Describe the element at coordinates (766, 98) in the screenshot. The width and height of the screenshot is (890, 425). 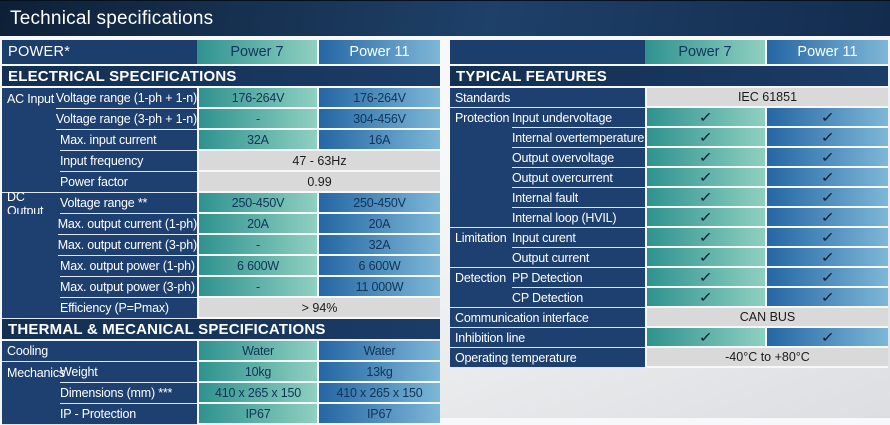
I see `span-value-cell: IEC 61851` at that location.